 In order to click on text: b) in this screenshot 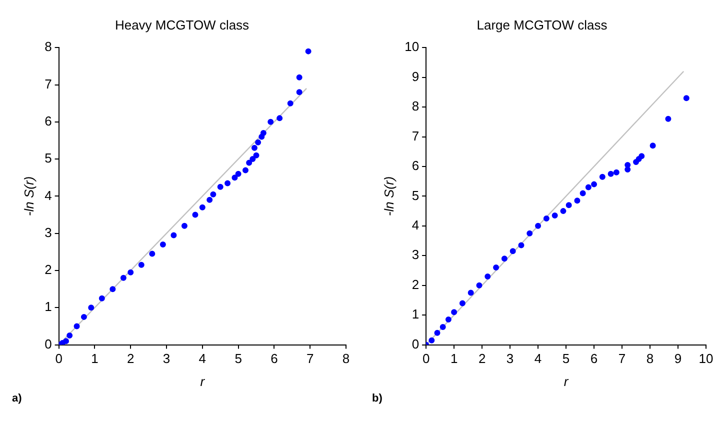, I will do `click(377, 398)`.